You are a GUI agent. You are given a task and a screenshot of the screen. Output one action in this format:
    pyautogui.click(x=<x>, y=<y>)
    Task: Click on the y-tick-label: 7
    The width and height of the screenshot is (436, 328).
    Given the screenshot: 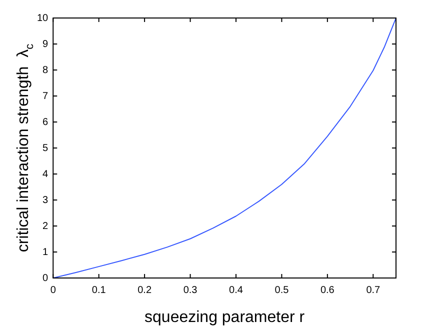 What is the action you would take?
    pyautogui.click(x=45, y=96)
    